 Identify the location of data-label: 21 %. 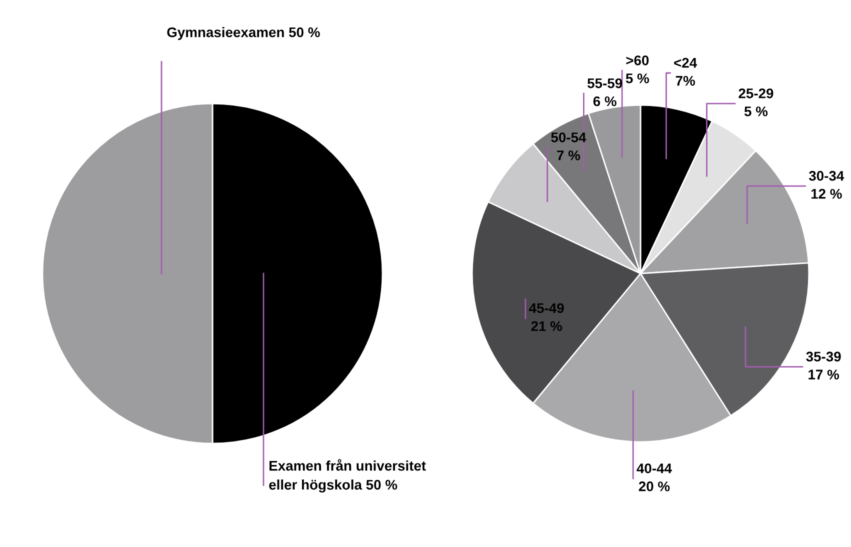
(546, 326).